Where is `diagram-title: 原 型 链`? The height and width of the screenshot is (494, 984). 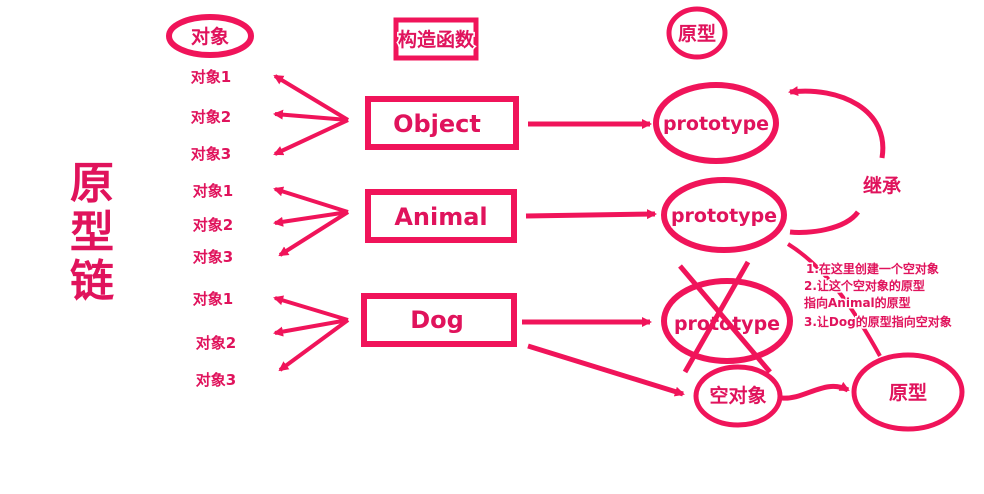 diagram-title: 原 型 链 is located at coordinates (92, 233).